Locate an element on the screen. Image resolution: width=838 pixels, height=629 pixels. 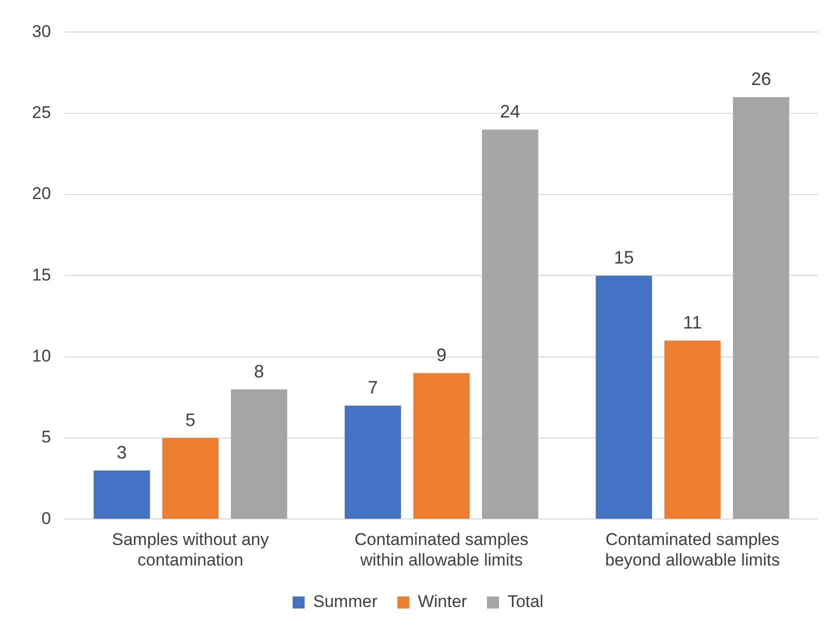
y-tick-label: 25 is located at coordinates (41, 112).